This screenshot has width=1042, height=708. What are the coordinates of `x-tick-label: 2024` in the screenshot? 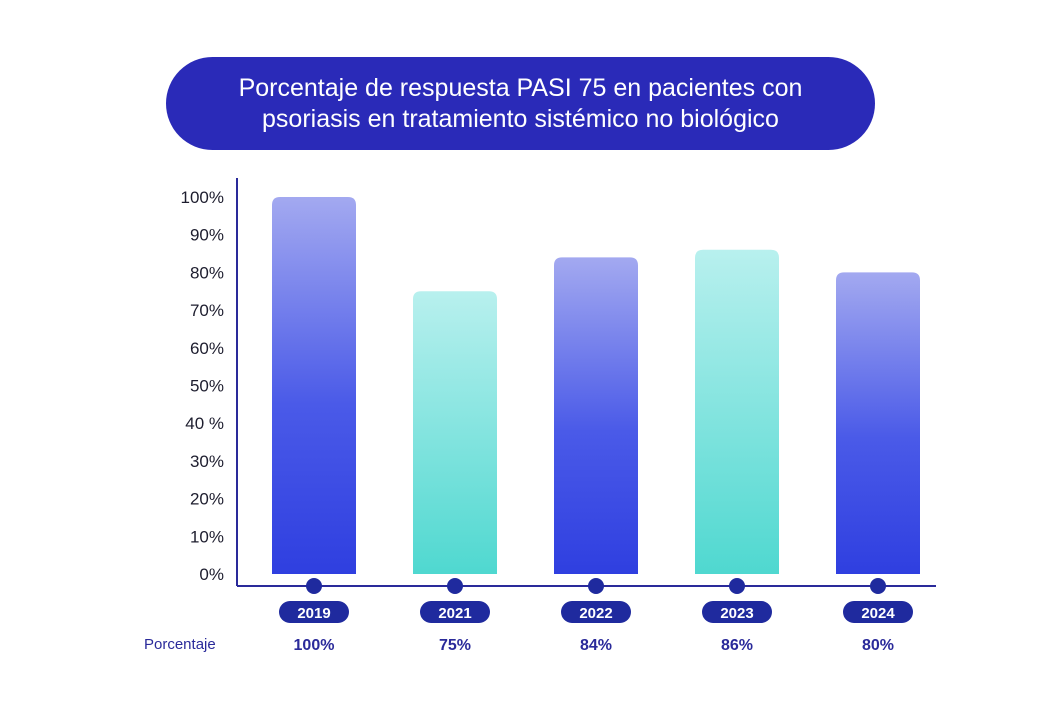 It's located at (878, 613).